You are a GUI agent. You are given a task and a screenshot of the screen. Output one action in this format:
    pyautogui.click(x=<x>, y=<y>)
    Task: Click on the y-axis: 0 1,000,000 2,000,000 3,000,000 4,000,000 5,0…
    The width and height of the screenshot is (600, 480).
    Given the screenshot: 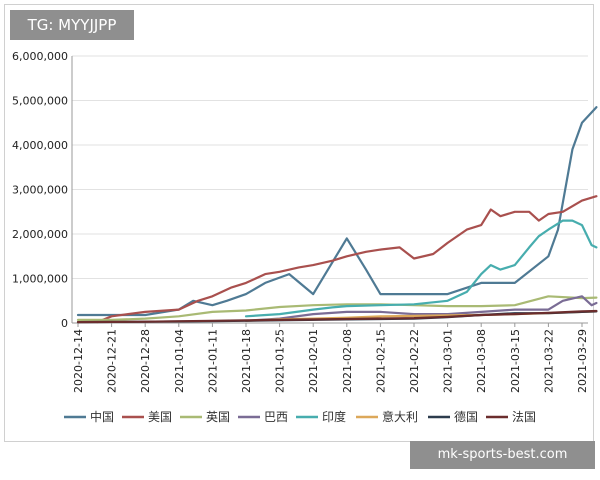 What is the action you would take?
    pyautogui.click(x=42, y=190)
    